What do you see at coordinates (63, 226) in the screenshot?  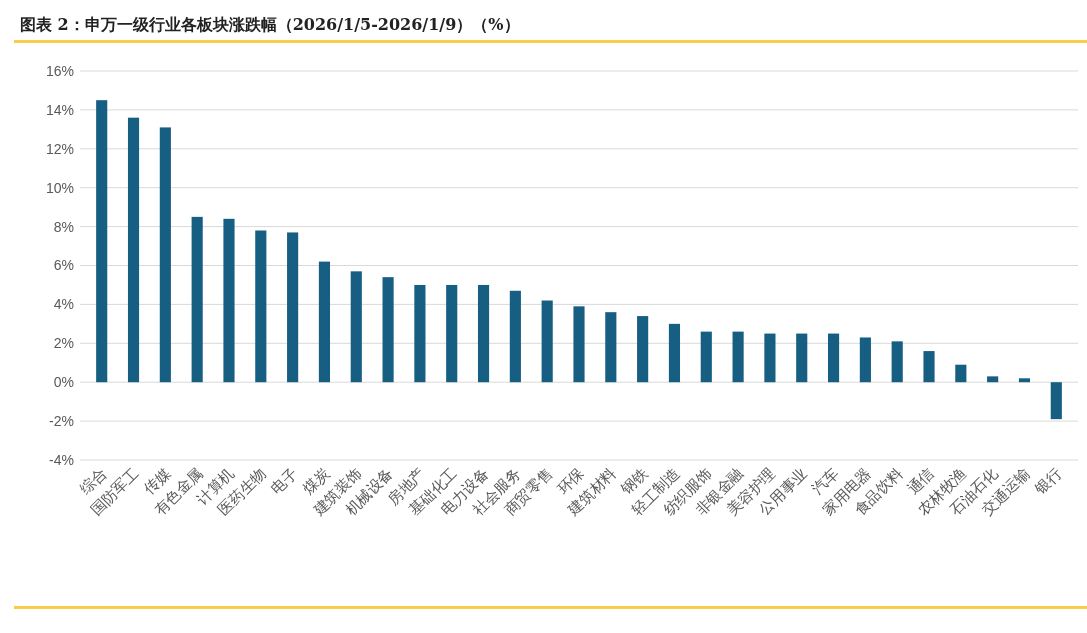 I see `y-tick-label: 8%` at bounding box center [63, 226].